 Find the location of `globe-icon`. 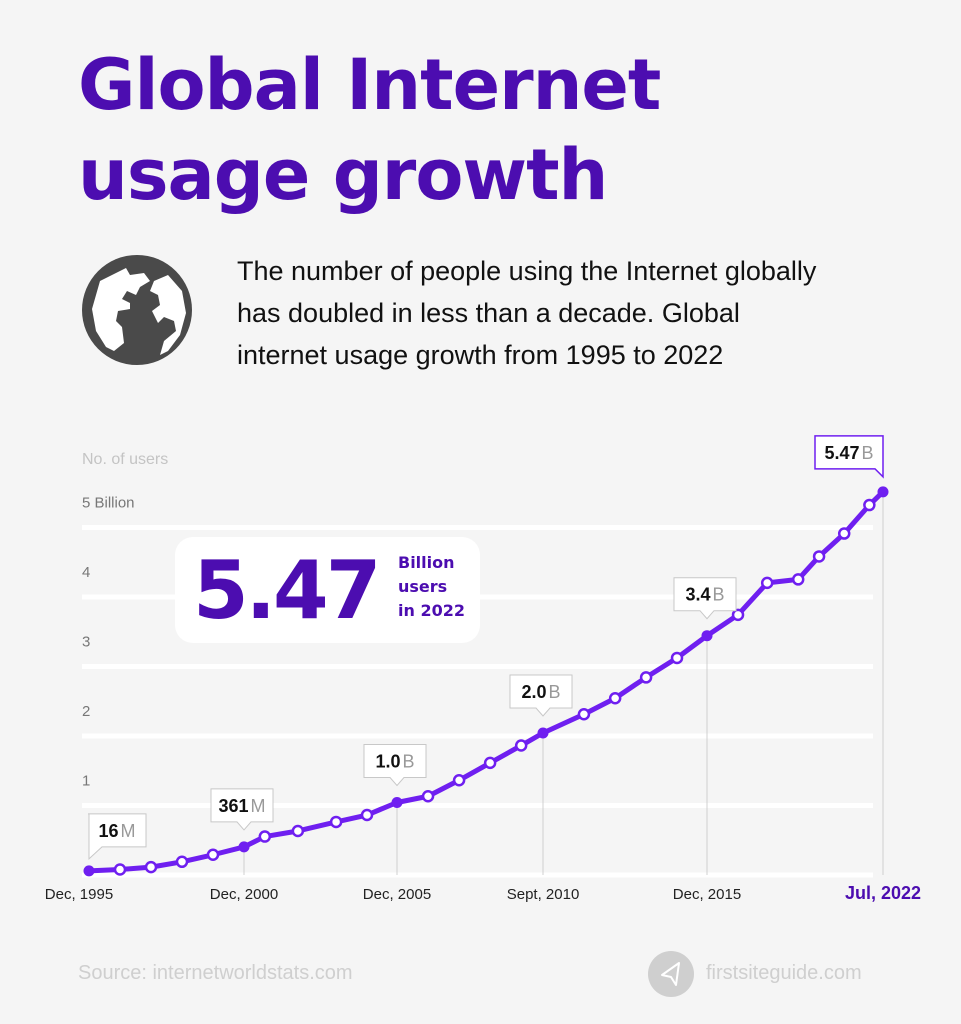

globe-icon is located at coordinates (137, 310).